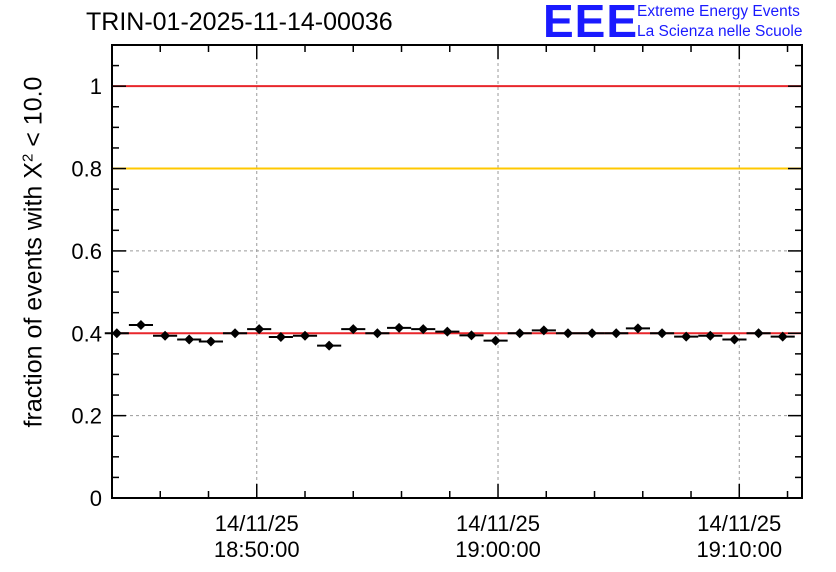  Describe the element at coordinates (257, 523) in the screenshot. I see `x-tick-date-0: 14/11/25` at that location.